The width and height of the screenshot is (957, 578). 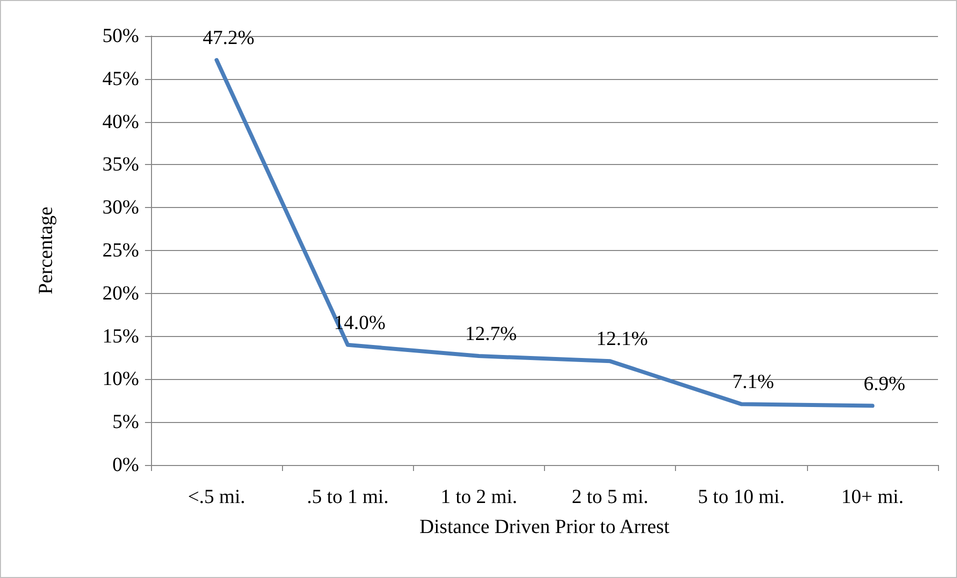 What do you see at coordinates (120, 293) in the screenshot?
I see `y-tick-label: 20%` at bounding box center [120, 293].